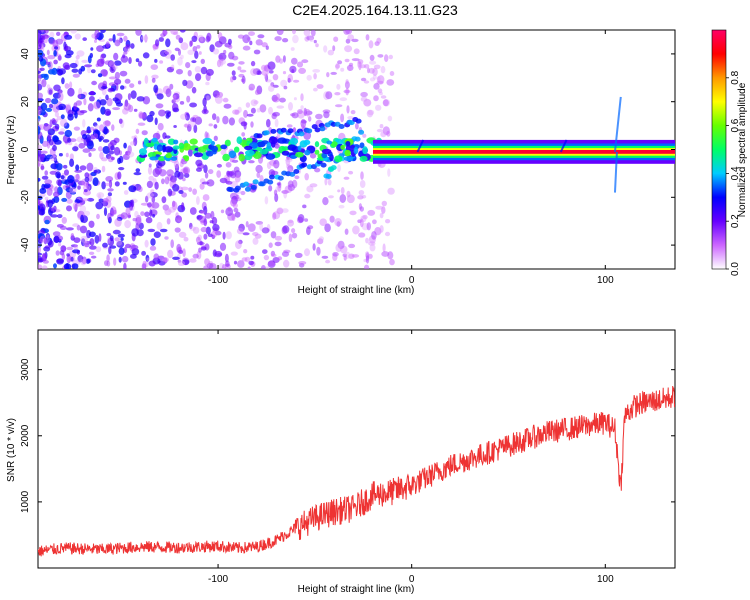 This screenshot has height=600, width=750. I want to click on colorbar-tick-label: 0.2, so click(735, 221).